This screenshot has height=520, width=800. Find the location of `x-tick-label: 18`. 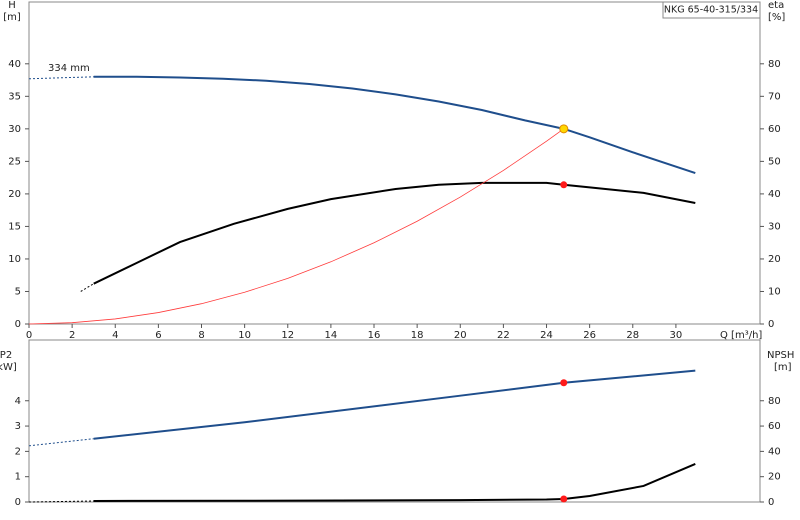

x-tick-label: 18 is located at coordinates (417, 335).